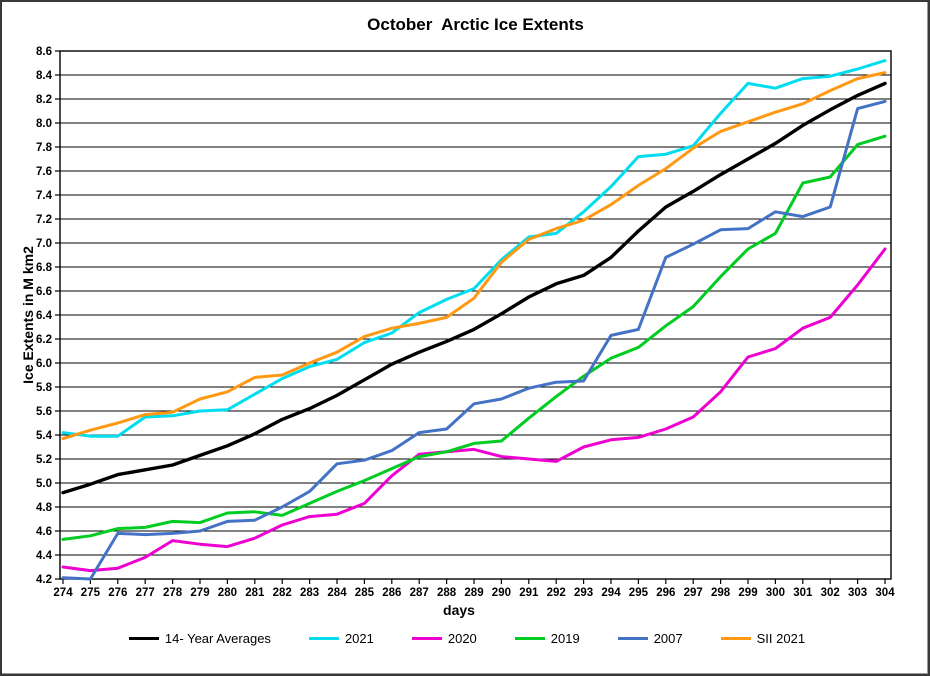 This screenshot has width=930, height=676. Describe the element at coordinates (44, 52) in the screenshot. I see `svg-text: 8.6` at that location.